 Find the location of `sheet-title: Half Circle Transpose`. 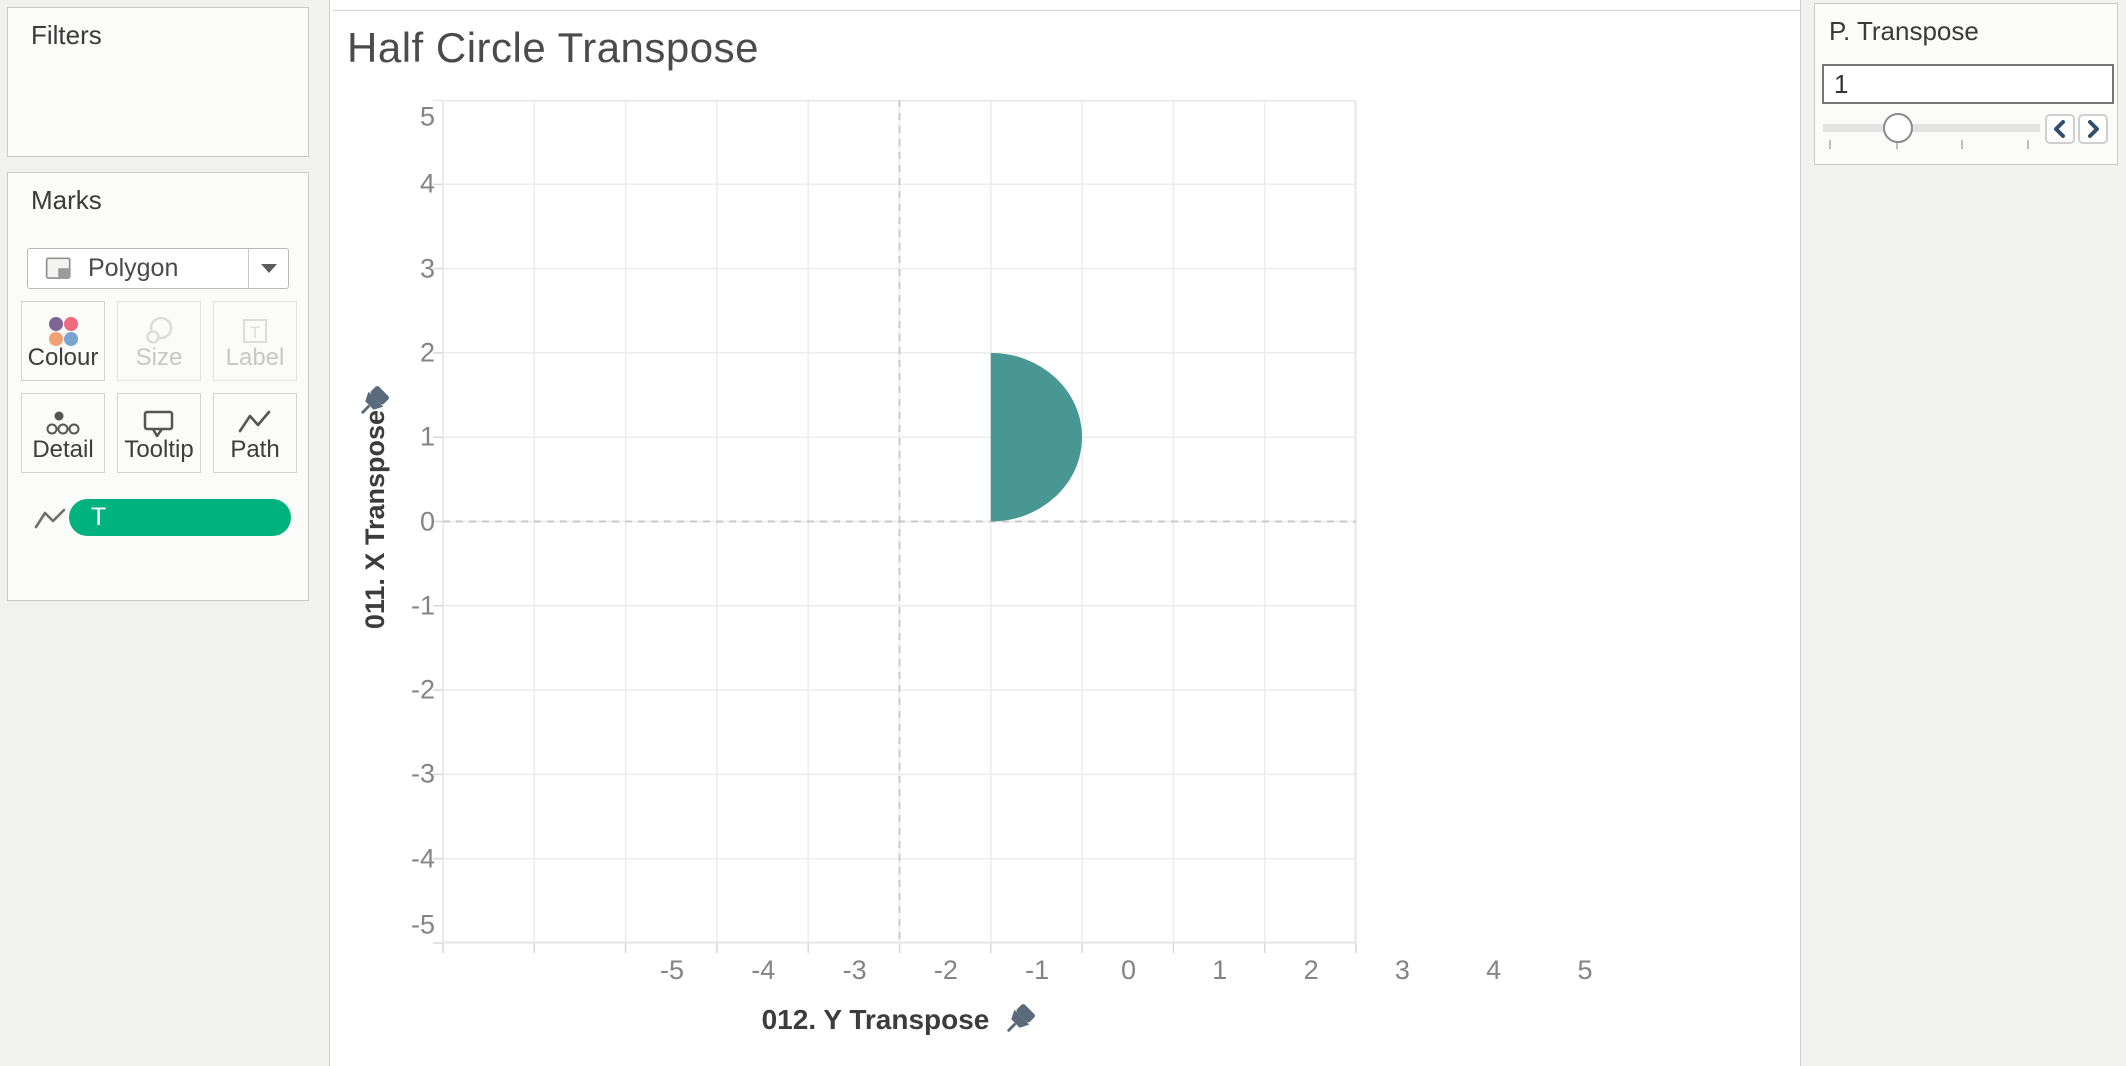

sheet-title: Half Circle Transpose is located at coordinates (553, 47).